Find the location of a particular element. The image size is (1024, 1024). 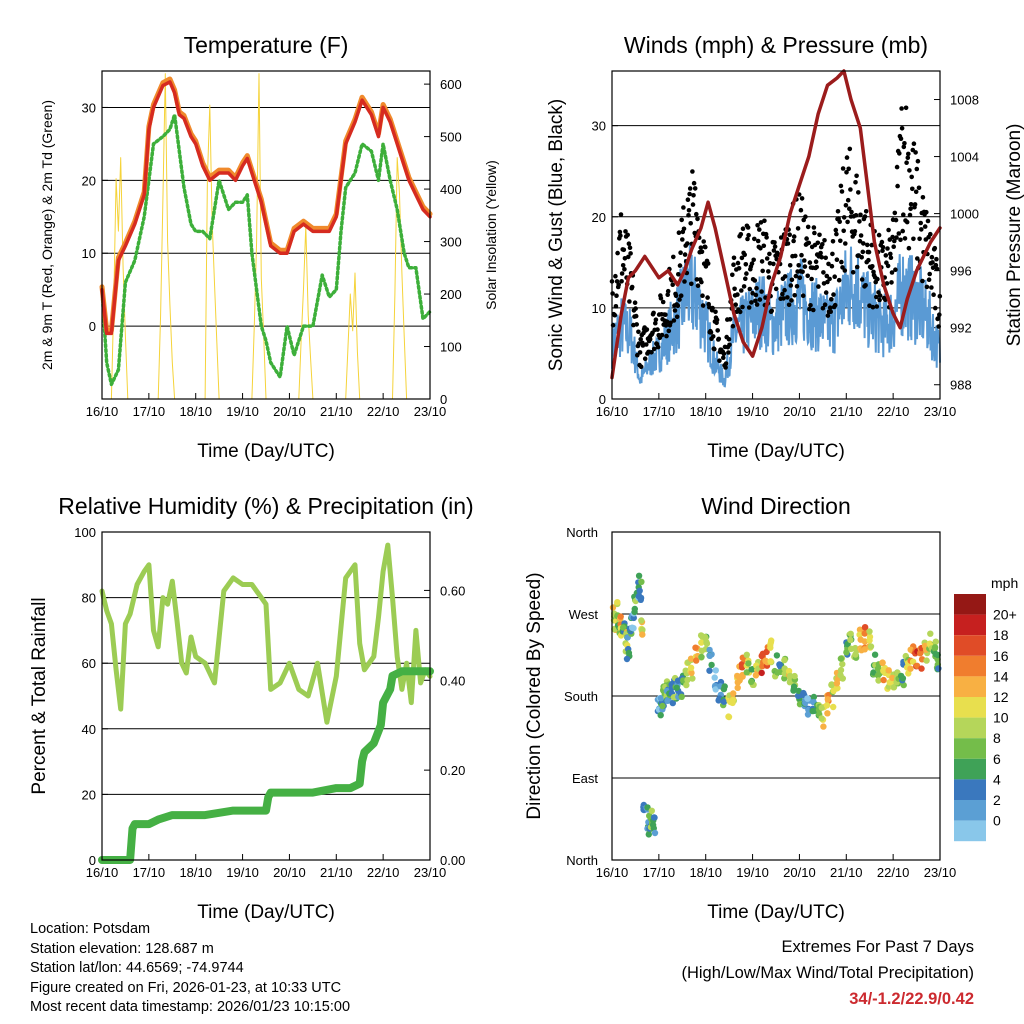

y2-tick-label: 992 is located at coordinates (961, 328).